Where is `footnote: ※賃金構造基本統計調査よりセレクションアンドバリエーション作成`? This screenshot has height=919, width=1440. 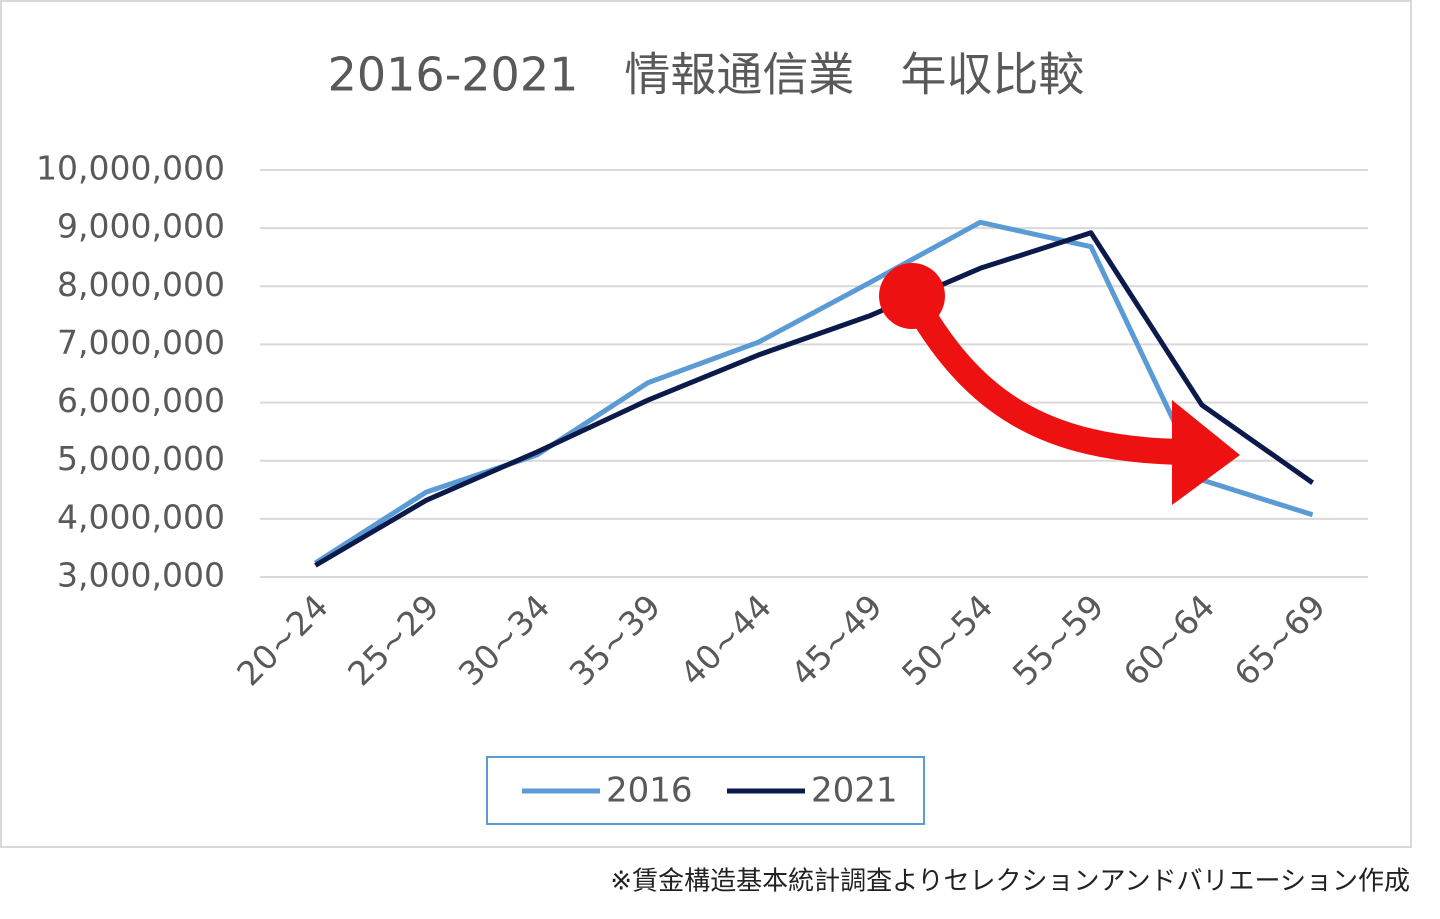
footnote: ※賃金構造基本統計調査よりセレクションアンドバリエーション作成 is located at coordinates (1010, 882).